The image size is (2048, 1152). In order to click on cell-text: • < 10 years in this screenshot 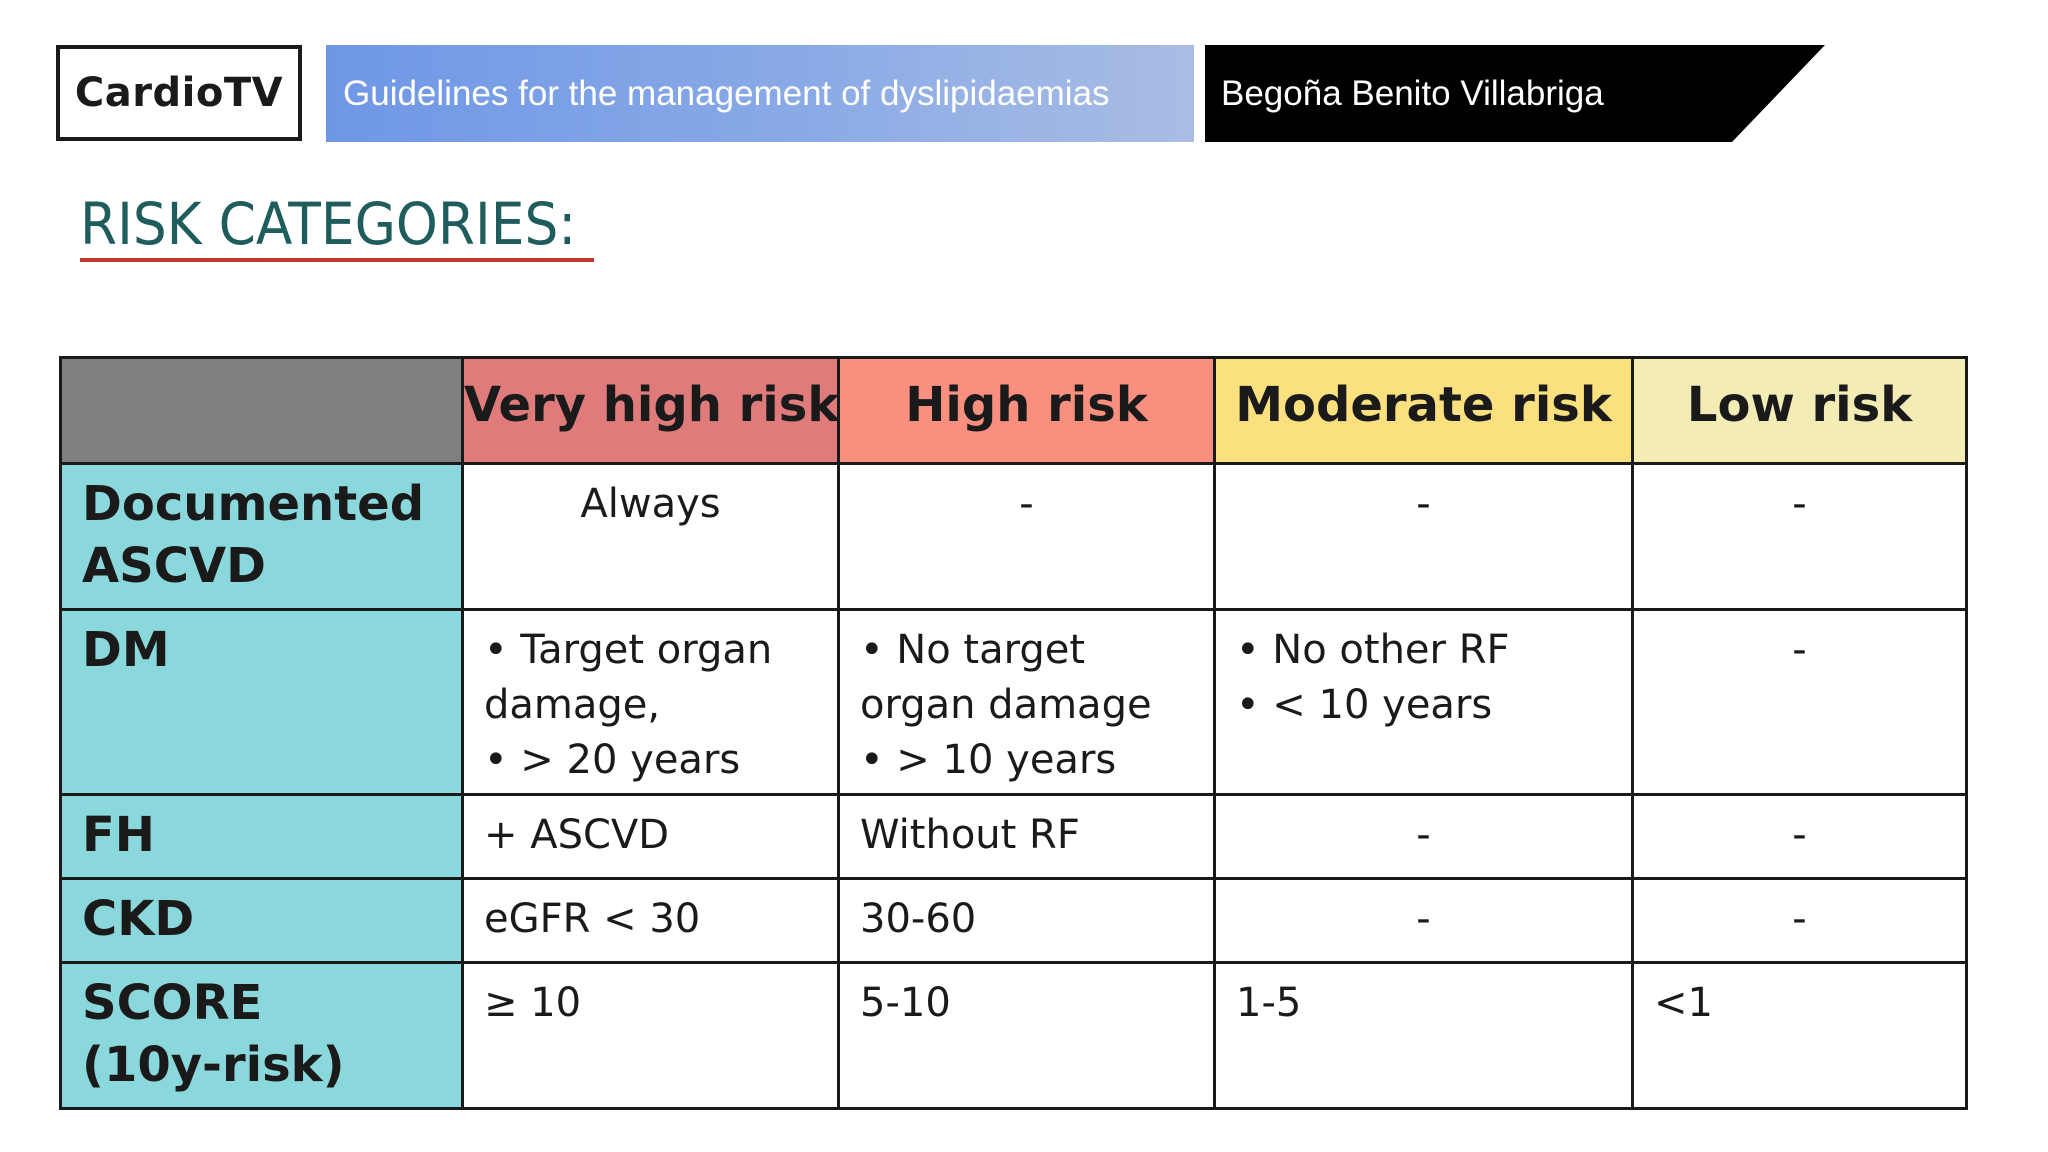, I will do `click(1364, 705)`.